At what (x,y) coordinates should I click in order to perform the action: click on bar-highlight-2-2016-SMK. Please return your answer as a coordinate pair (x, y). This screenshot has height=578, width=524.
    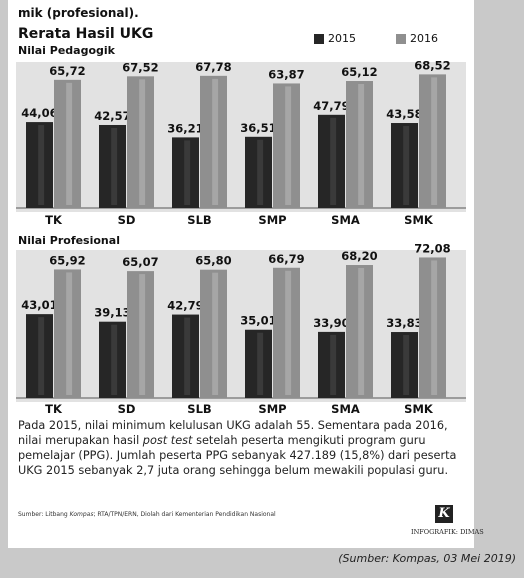
    Looking at the image, I should click on (434, 327).